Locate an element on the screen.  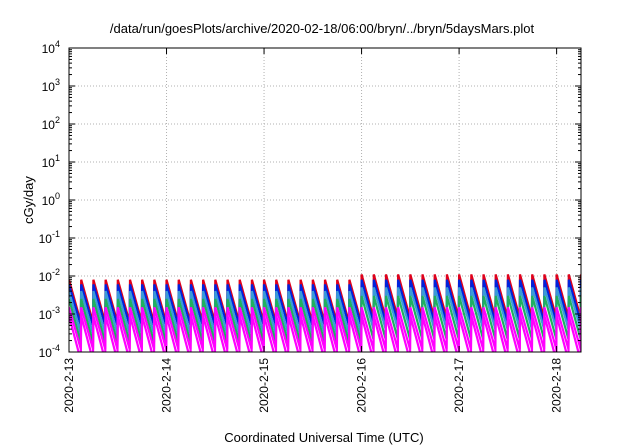
x-tick-label: 2020-2-13 is located at coordinates (69, 385).